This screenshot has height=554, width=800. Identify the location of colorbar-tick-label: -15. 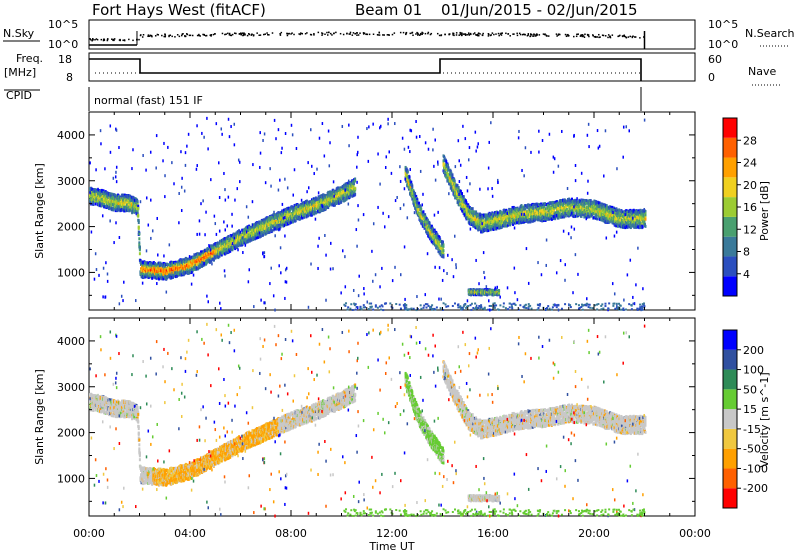
(752, 429).